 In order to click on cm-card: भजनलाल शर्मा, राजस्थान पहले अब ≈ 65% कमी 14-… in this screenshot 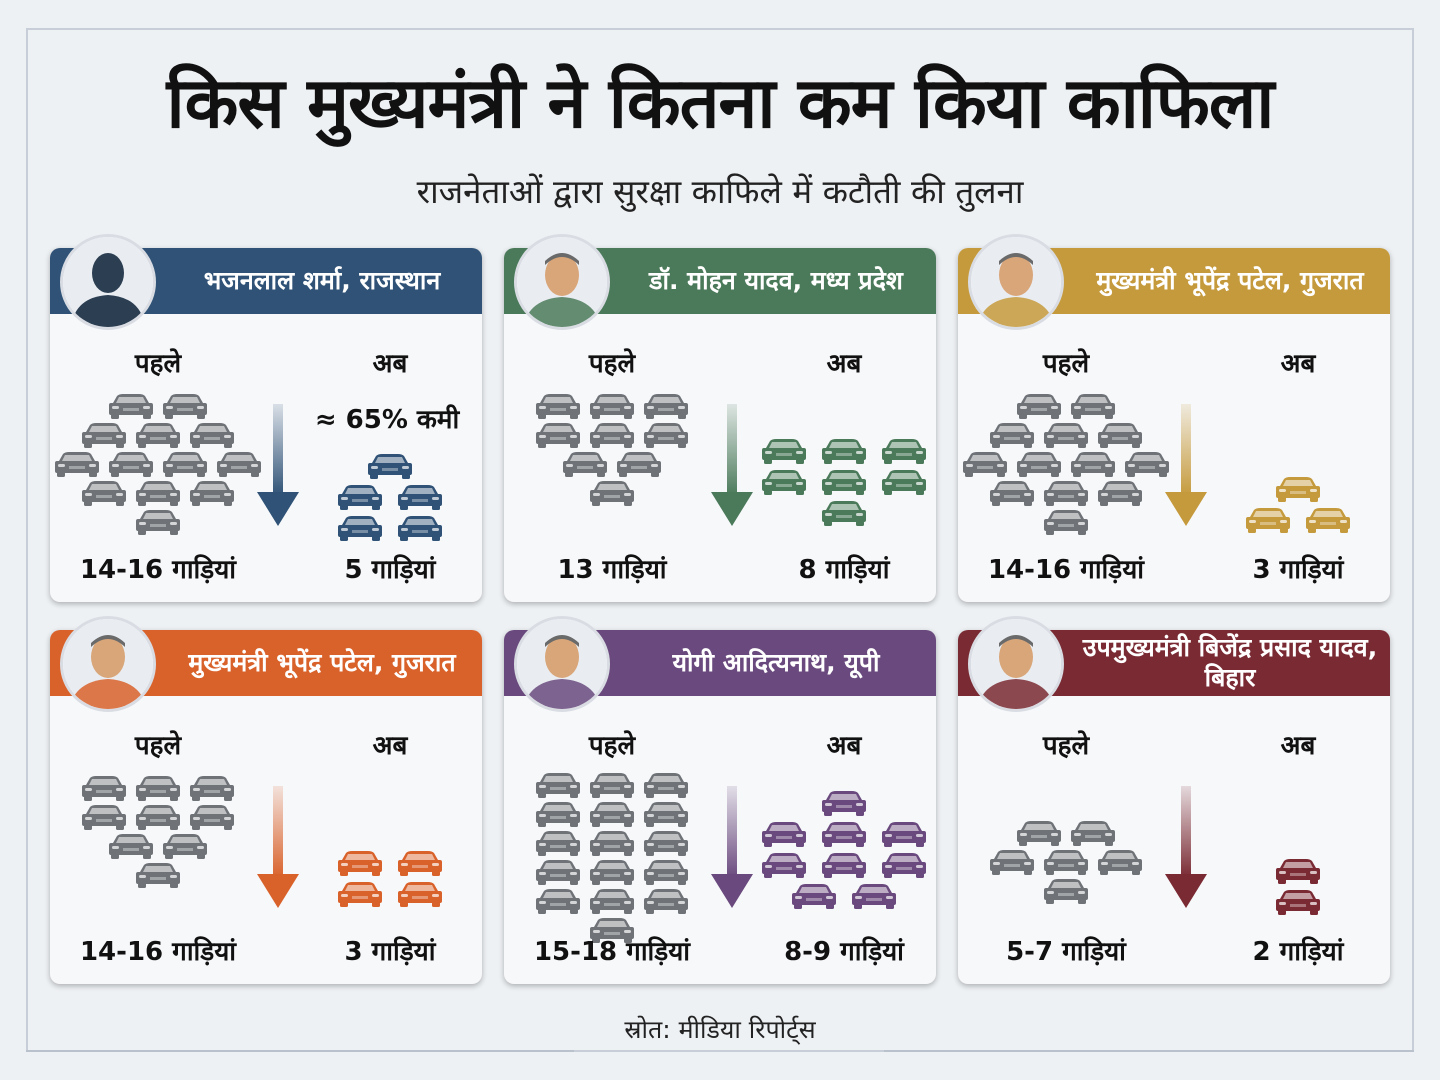, I will do `click(266, 418)`.